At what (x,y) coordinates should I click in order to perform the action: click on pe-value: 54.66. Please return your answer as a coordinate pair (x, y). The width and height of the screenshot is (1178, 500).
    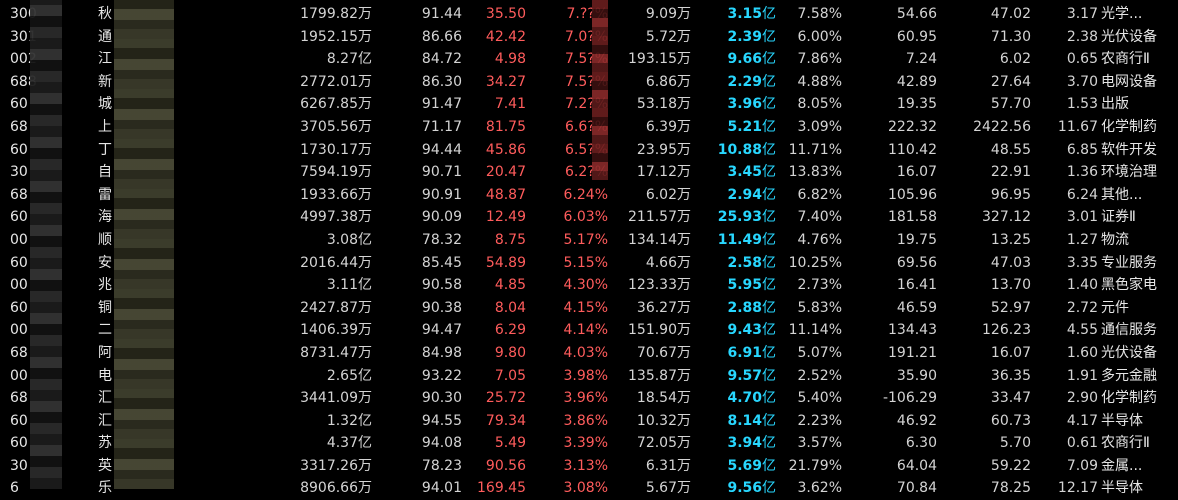
    Looking at the image, I should click on (916, 14).